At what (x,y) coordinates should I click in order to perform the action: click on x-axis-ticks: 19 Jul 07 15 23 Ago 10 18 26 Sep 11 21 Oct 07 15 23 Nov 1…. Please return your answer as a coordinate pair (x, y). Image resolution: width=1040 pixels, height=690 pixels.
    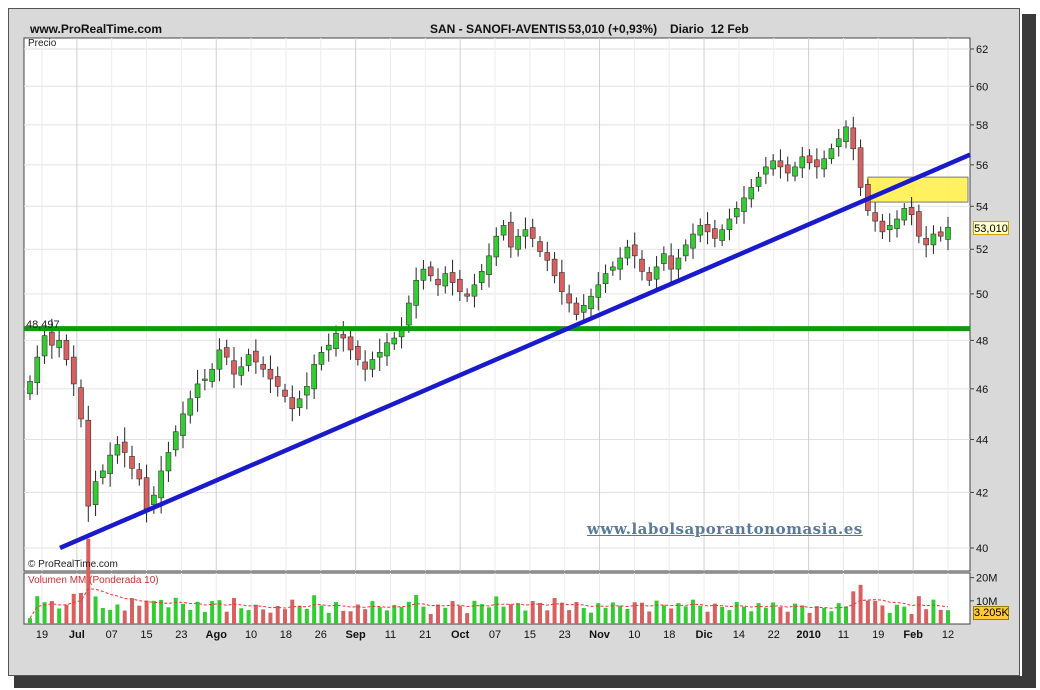
    Looking at the image, I should click on (495, 635).